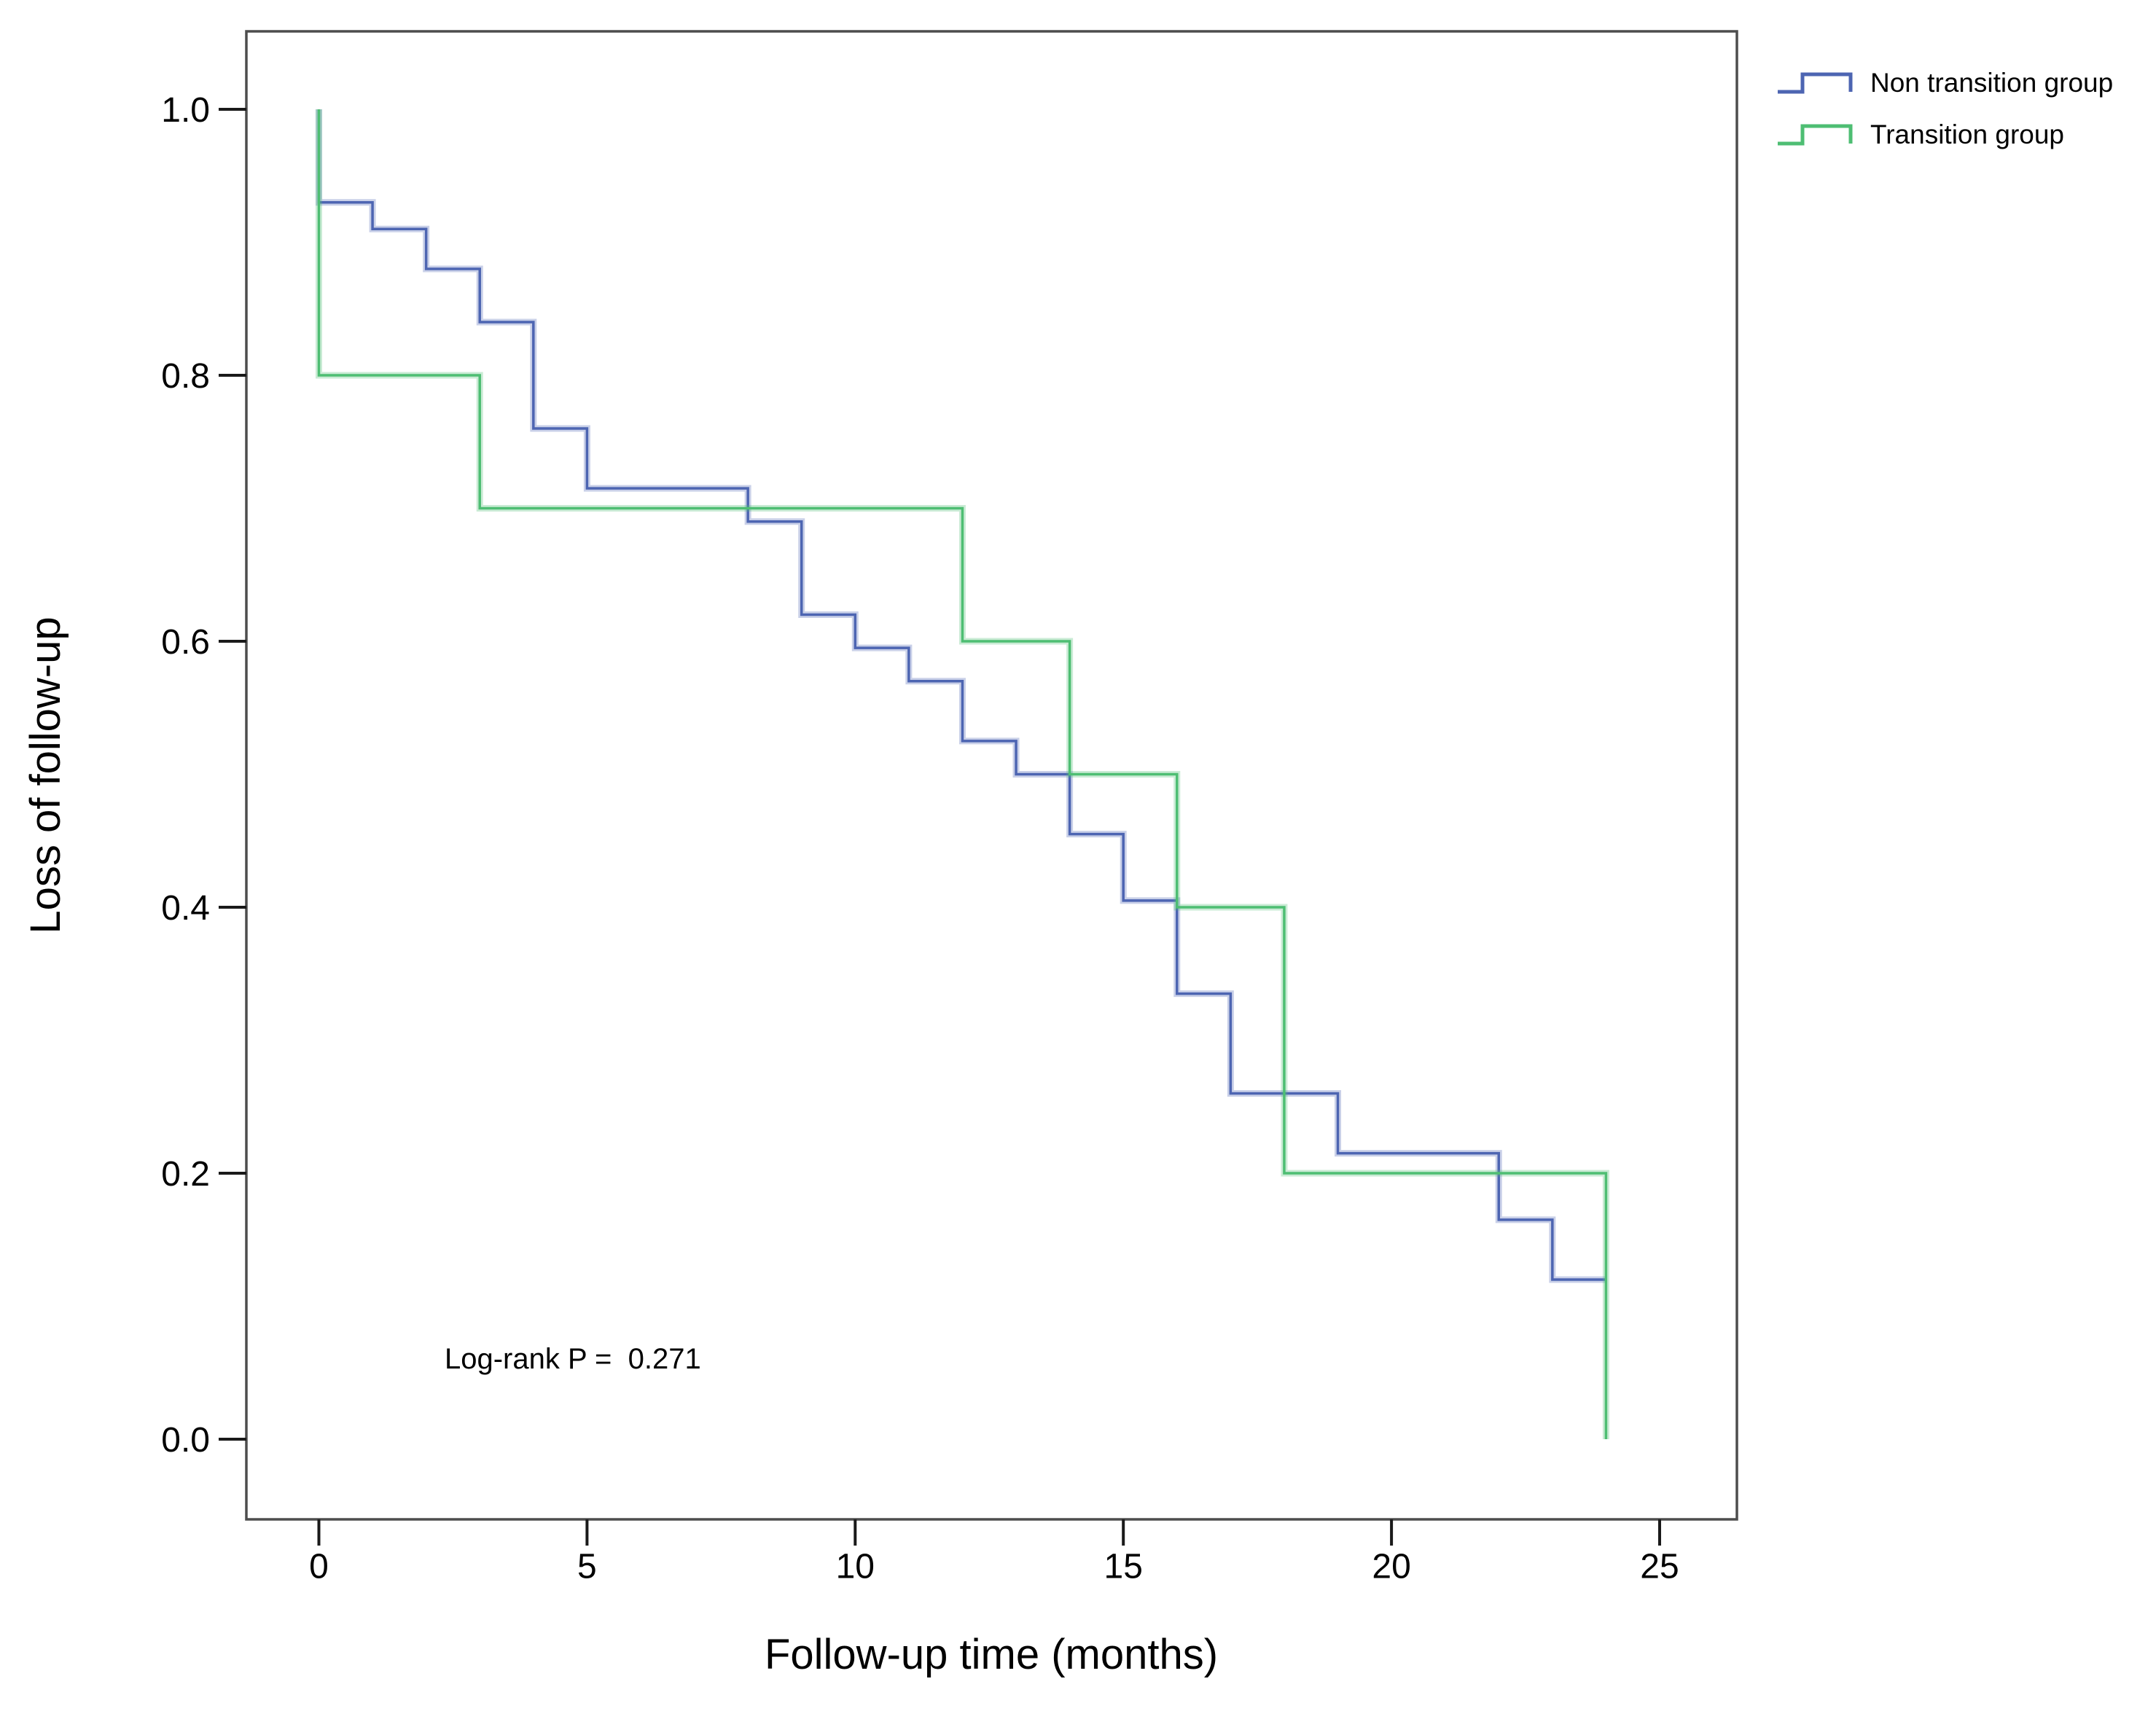  Describe the element at coordinates (1945, 109) in the screenshot. I see `legend: Non transition group Transition group` at that location.